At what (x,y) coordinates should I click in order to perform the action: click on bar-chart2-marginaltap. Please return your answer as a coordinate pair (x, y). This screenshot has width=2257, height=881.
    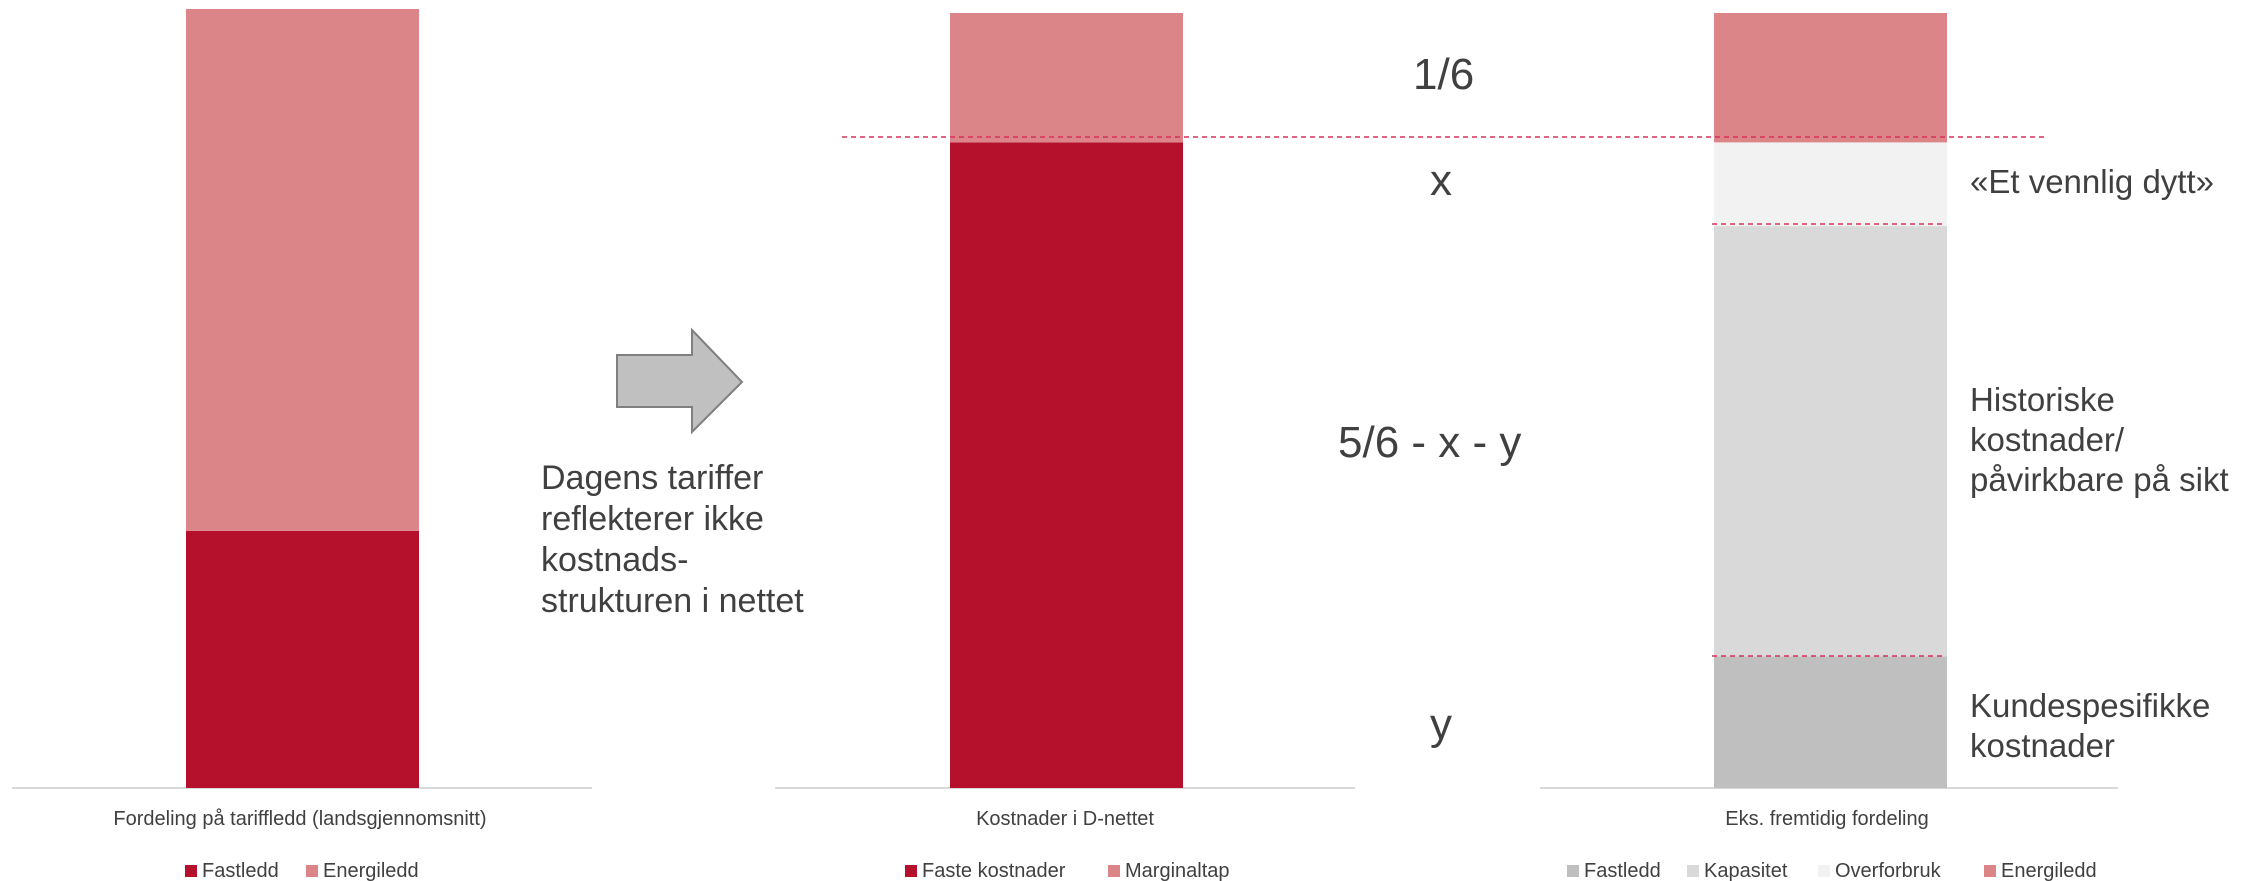
    Looking at the image, I should click on (1066, 78).